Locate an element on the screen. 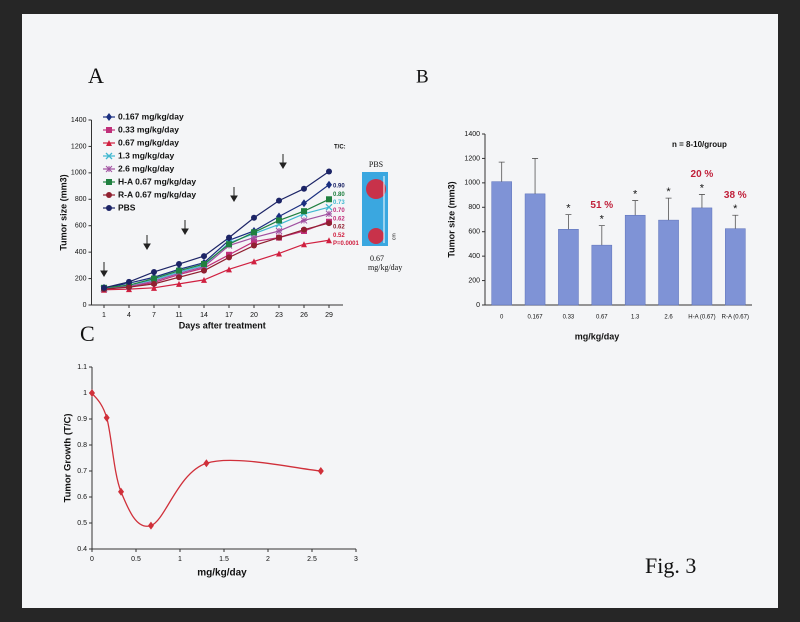 This screenshot has height=622, width=800. percent-label: 20 % is located at coordinates (702, 174).